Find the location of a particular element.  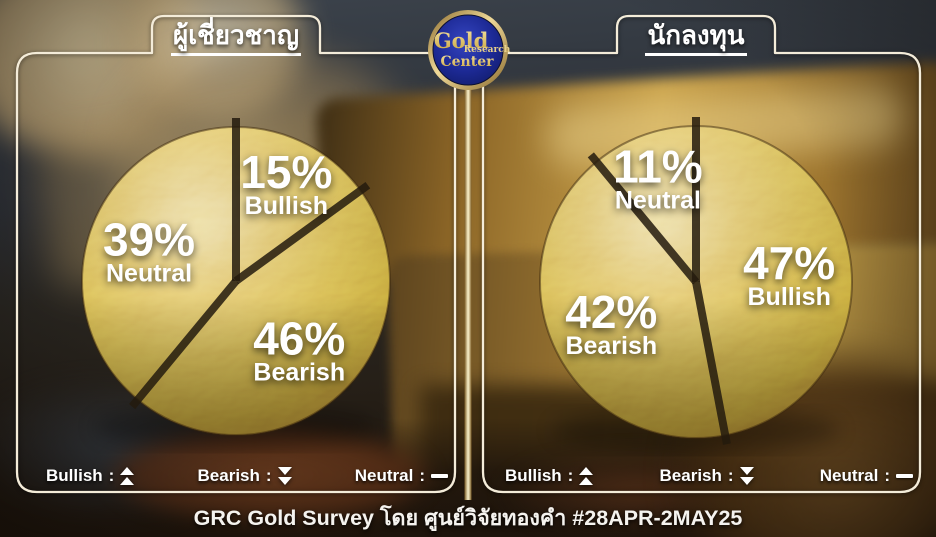

logo-word-gold: Gold is located at coordinates (461, 40).